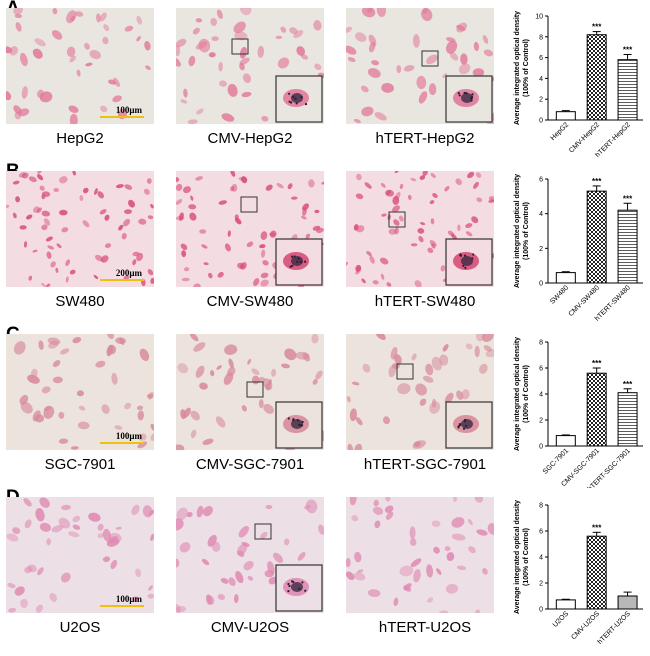  What do you see at coordinates (556, 461) in the screenshot?
I see `x-tick-label: SGC-7901` at bounding box center [556, 461].